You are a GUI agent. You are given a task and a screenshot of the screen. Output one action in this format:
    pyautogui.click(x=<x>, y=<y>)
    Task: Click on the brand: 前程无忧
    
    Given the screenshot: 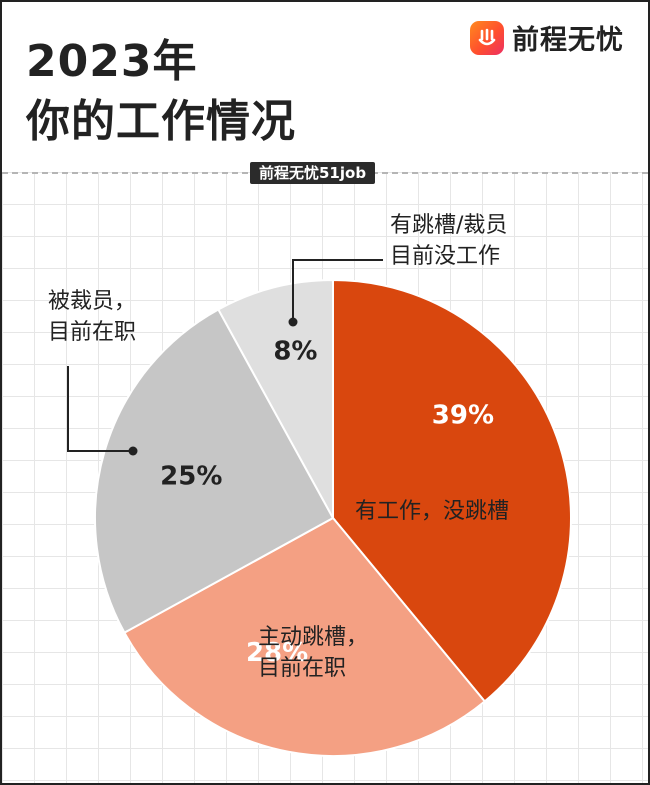 What is the action you would take?
    pyautogui.click(x=547, y=37)
    